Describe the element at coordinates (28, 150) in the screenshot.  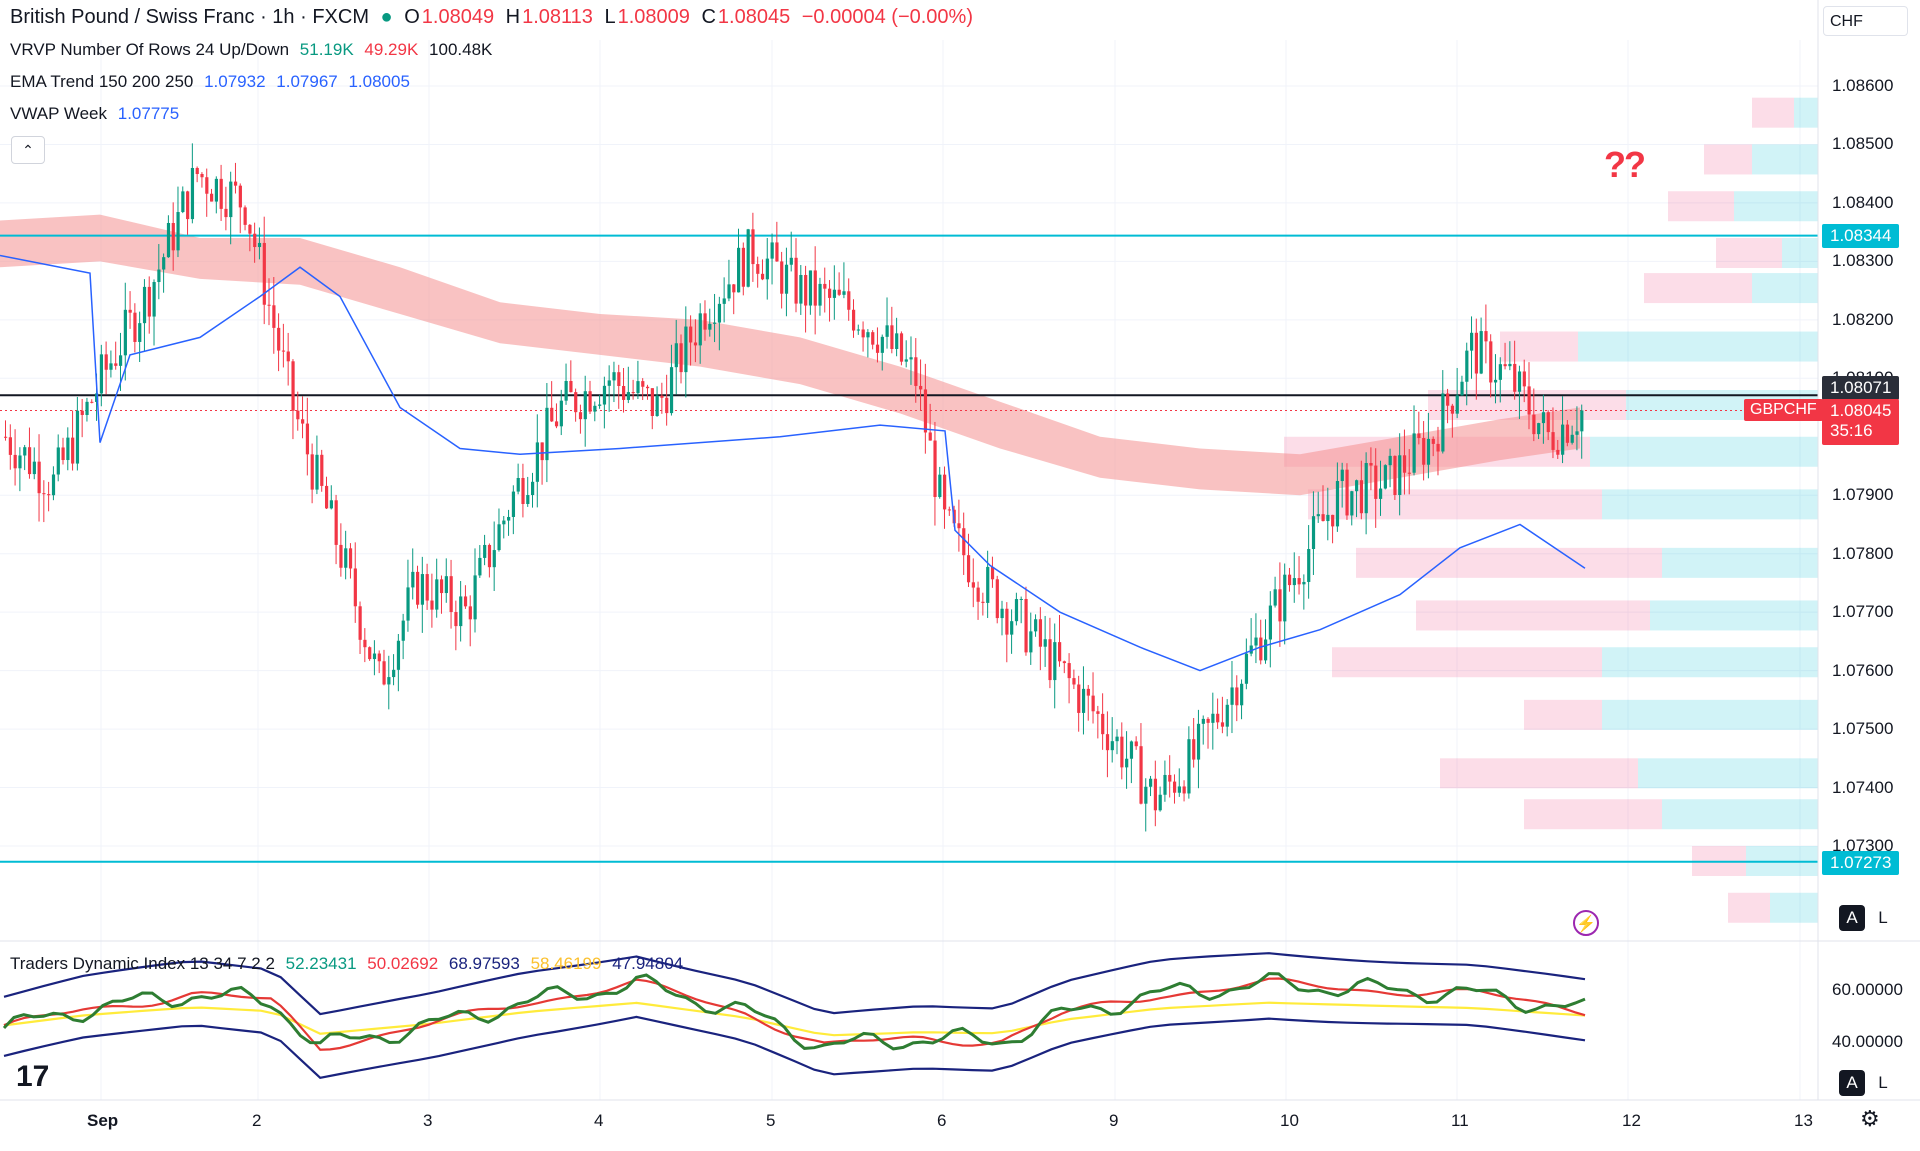
I see `collapse-legend-button: ⌃` at that location.